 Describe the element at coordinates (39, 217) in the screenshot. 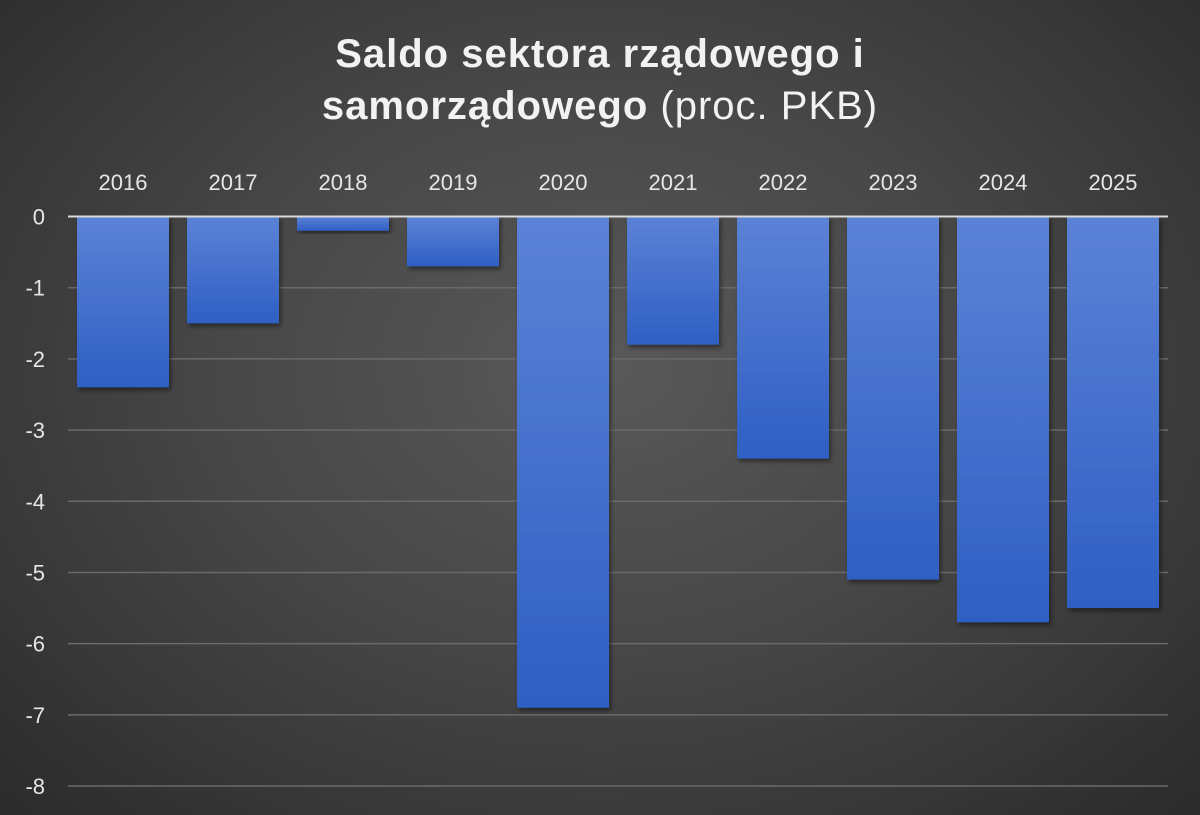

I see `y-tick-label: 0` at that location.